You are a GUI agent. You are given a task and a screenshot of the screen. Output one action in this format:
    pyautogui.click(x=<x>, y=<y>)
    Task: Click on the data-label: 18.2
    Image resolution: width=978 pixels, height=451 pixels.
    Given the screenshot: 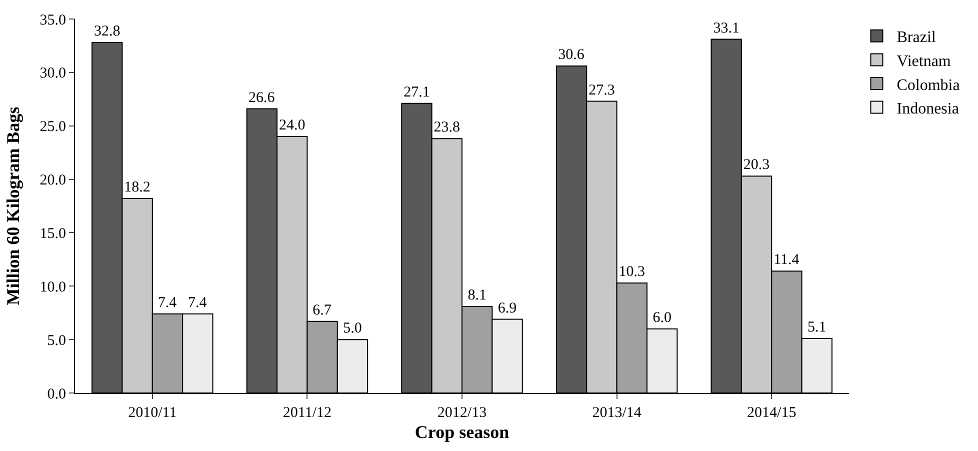 What is the action you would take?
    pyautogui.click(x=137, y=188)
    